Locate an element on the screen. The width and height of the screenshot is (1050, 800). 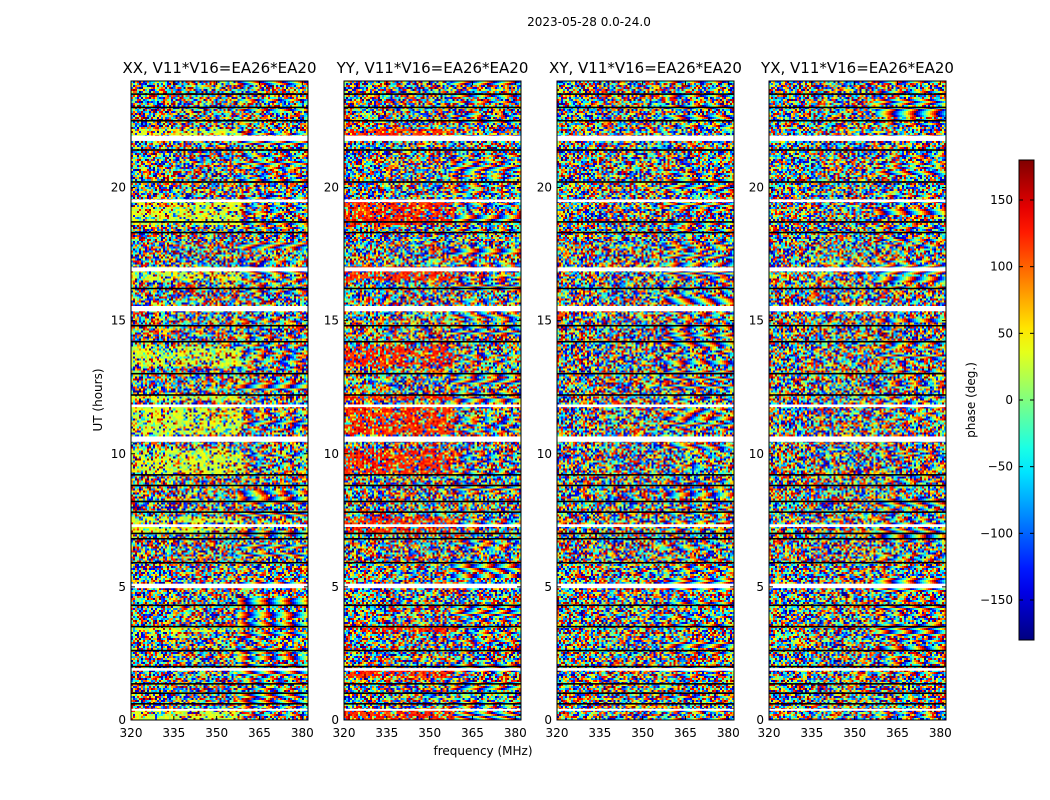
colorbar: −150 −100 −50 0 50 100 150 is located at coordinates (1007, 400).